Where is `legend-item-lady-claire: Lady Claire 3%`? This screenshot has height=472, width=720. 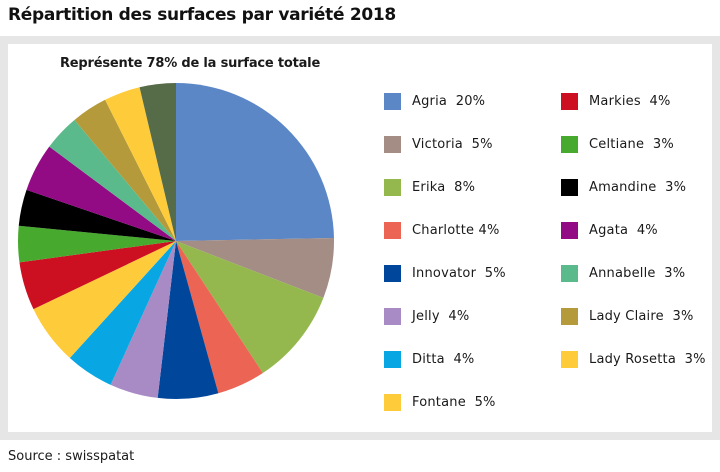
legend-item-lady-claire: Lady Claire 3% is located at coordinates (627, 316).